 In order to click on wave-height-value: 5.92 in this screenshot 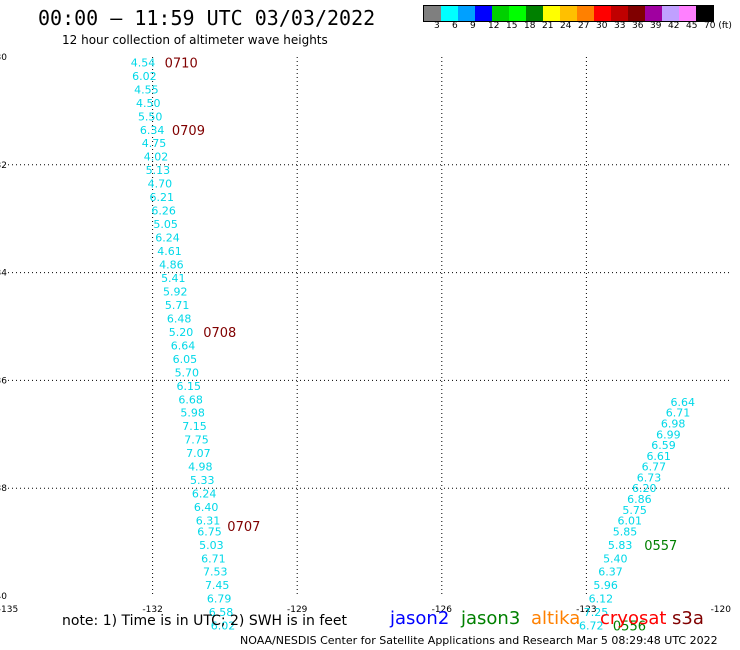, I will do `click(175, 291)`.